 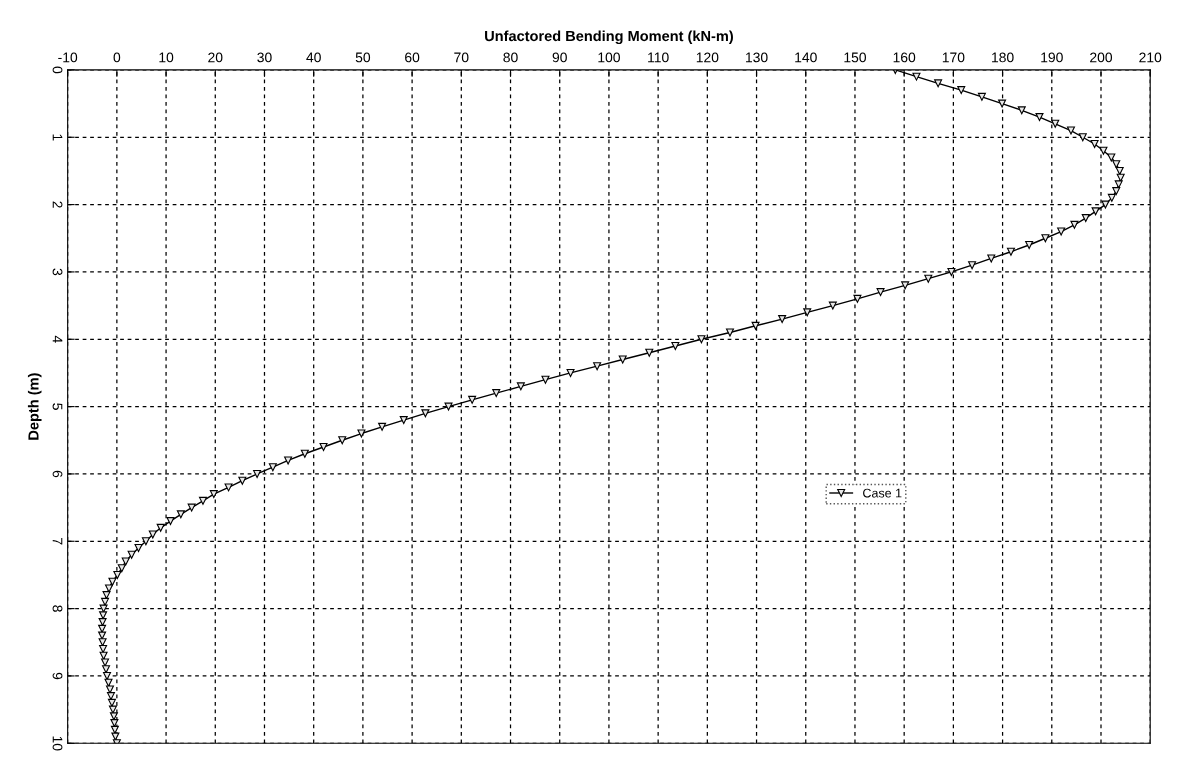 What do you see at coordinates (461, 57) in the screenshot?
I see `x-tick-label: 70` at bounding box center [461, 57].